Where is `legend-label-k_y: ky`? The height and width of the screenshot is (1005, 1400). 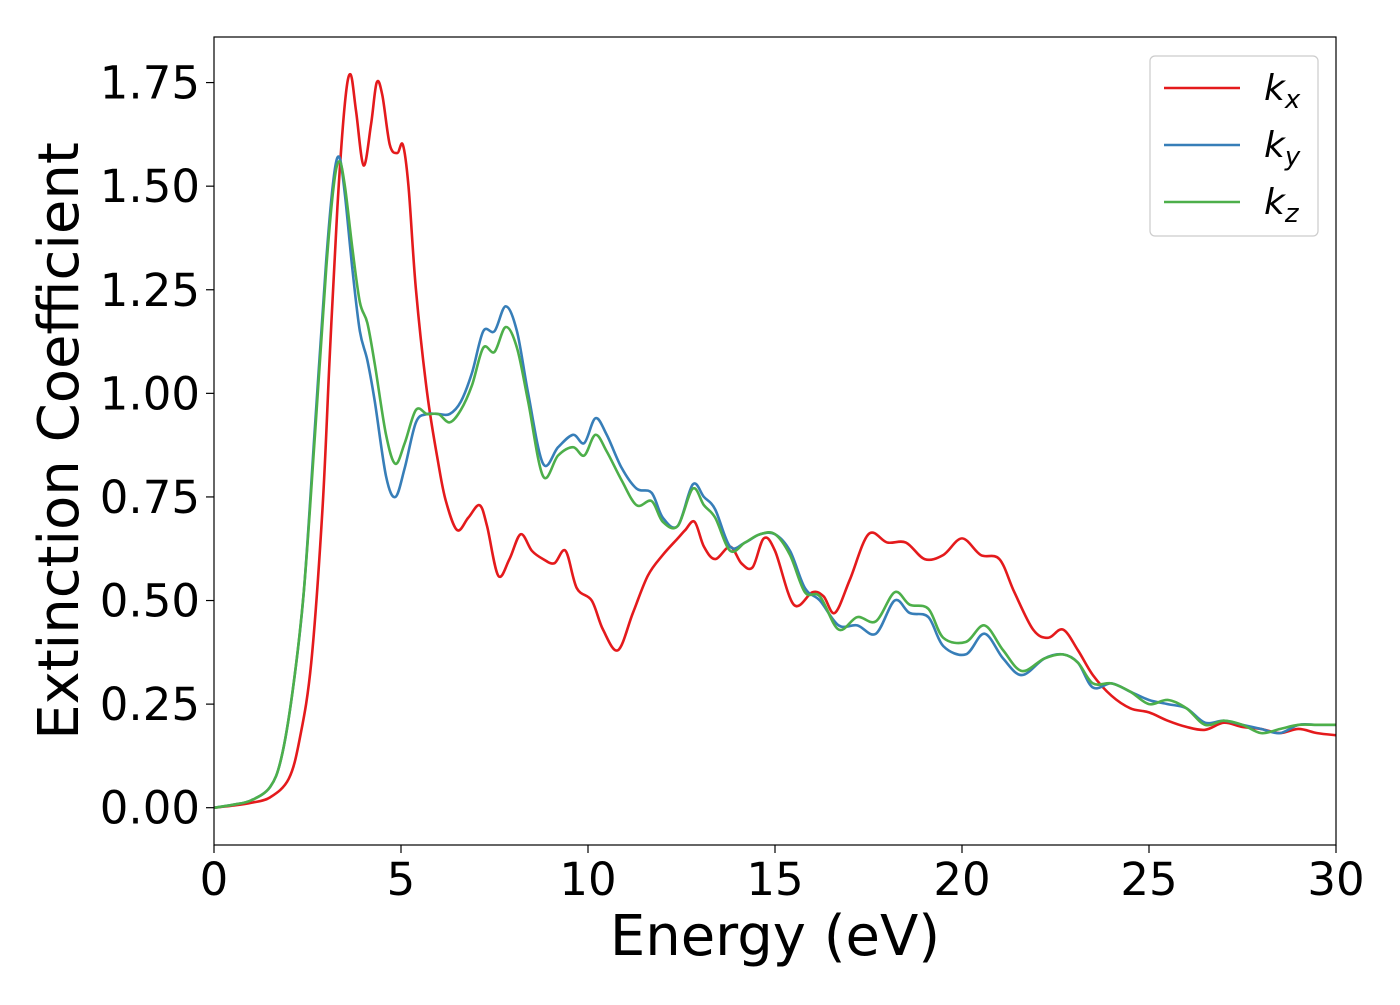
legend-label-k_y: ky is located at coordinates (1282, 148).